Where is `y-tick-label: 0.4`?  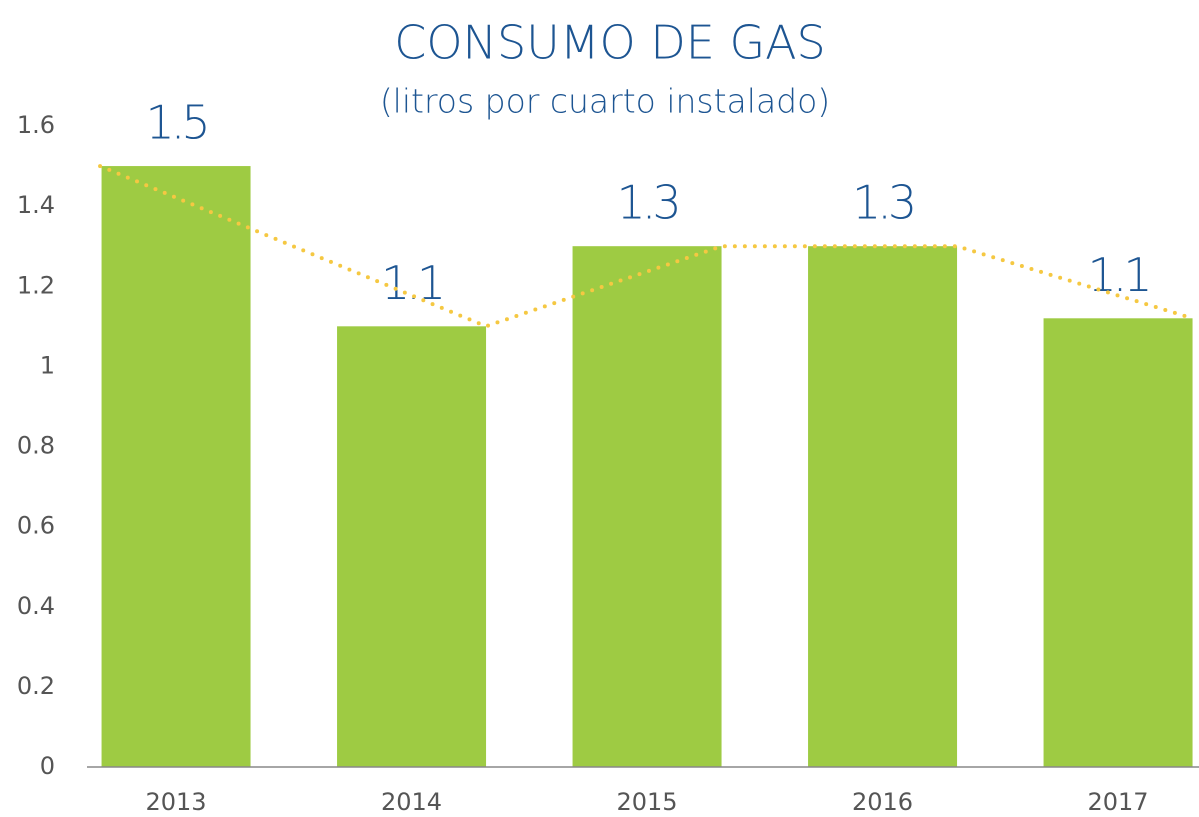
y-tick-label: 0.4 is located at coordinates (36, 606).